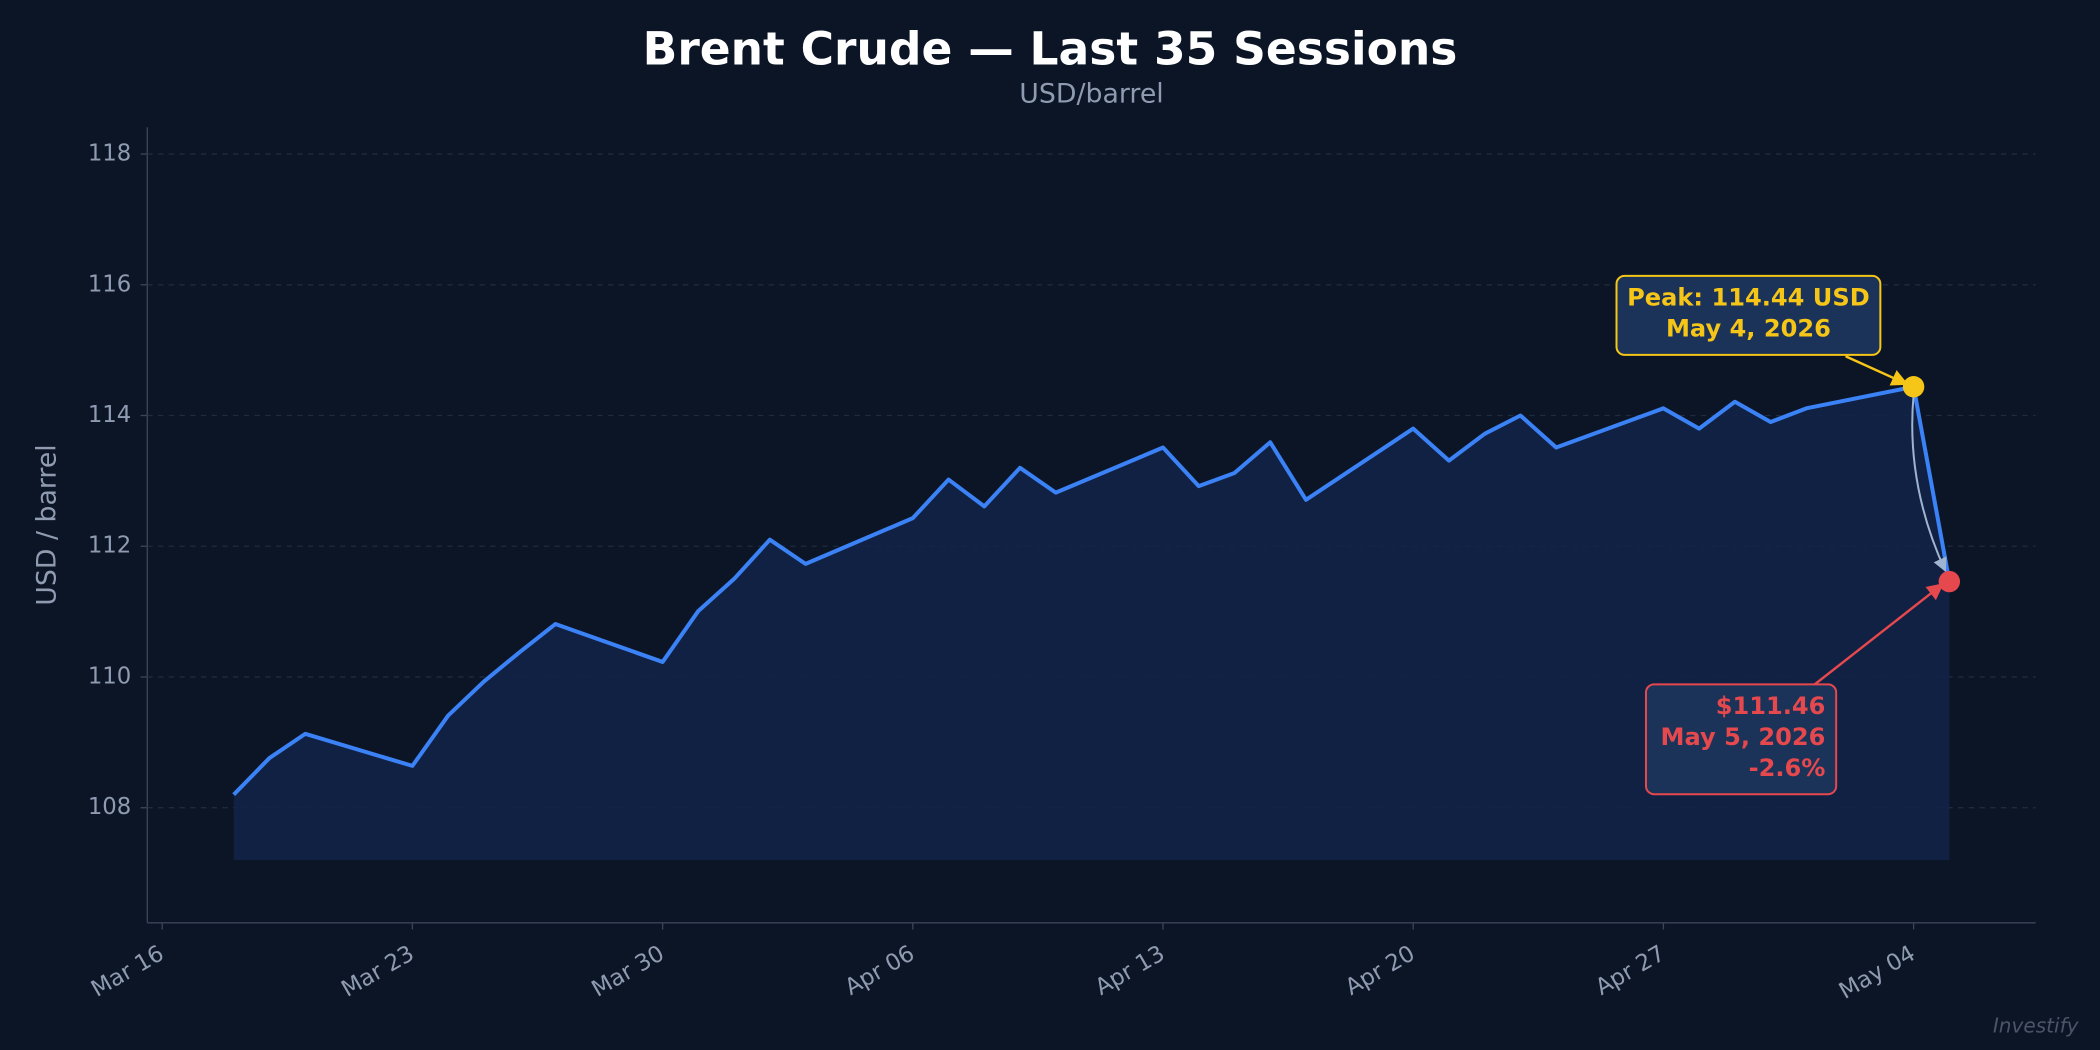 The image size is (2100, 1050). Describe the element at coordinates (1742, 737) in the screenshot. I see `annotation-text: May 5, 2026` at that location.